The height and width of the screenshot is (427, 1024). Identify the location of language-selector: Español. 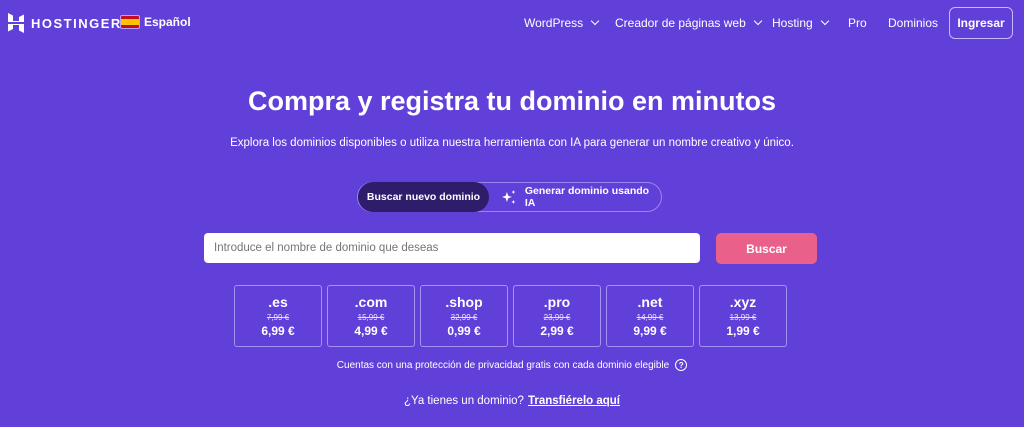
(155, 22).